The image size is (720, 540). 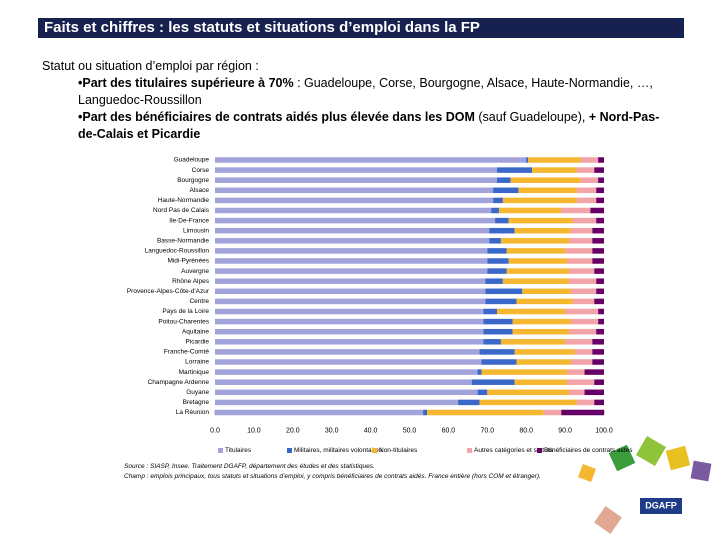 I want to click on bold: •Part des titulaires supérieure à 70%, so click(x=186, y=83).